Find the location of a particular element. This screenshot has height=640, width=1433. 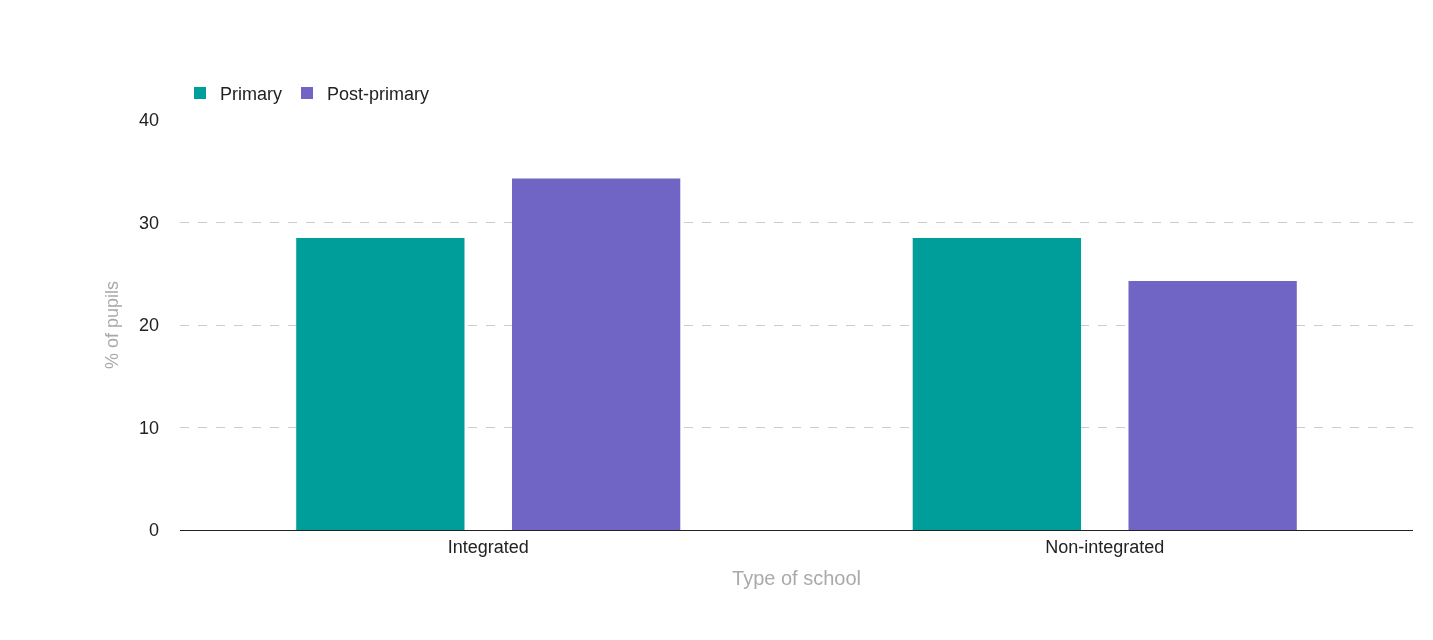

y-tick-label: 10 is located at coordinates (148, 427).